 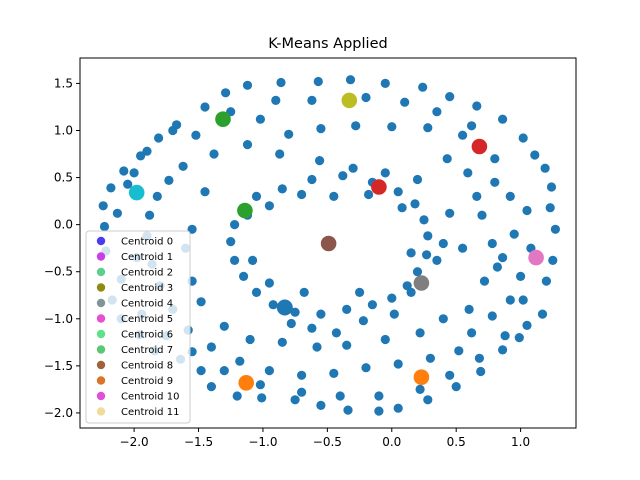 I want to click on large-data-point, so click(x=284, y=307).